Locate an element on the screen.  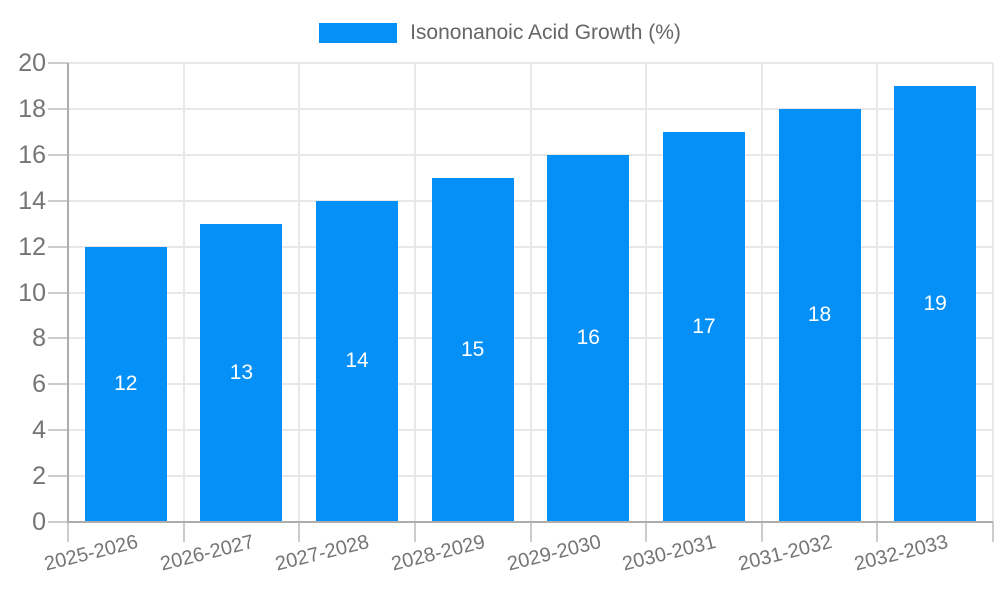
y-axis-label: 14 is located at coordinates (32, 201).